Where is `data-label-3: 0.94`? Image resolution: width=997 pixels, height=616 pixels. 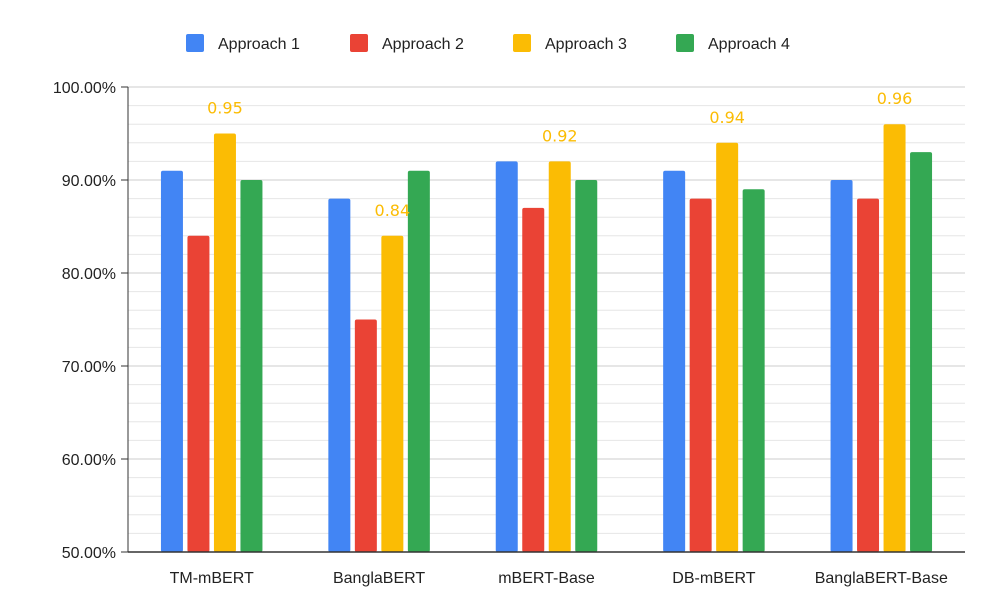
data-label-3: 0.94 is located at coordinates (727, 117).